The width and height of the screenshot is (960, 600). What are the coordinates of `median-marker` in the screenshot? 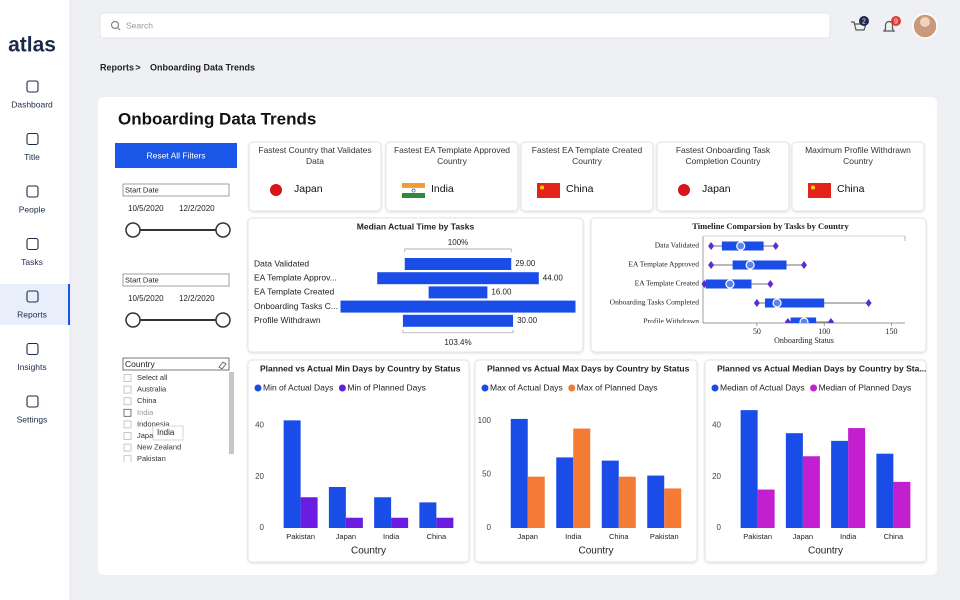 It's located at (730, 284).